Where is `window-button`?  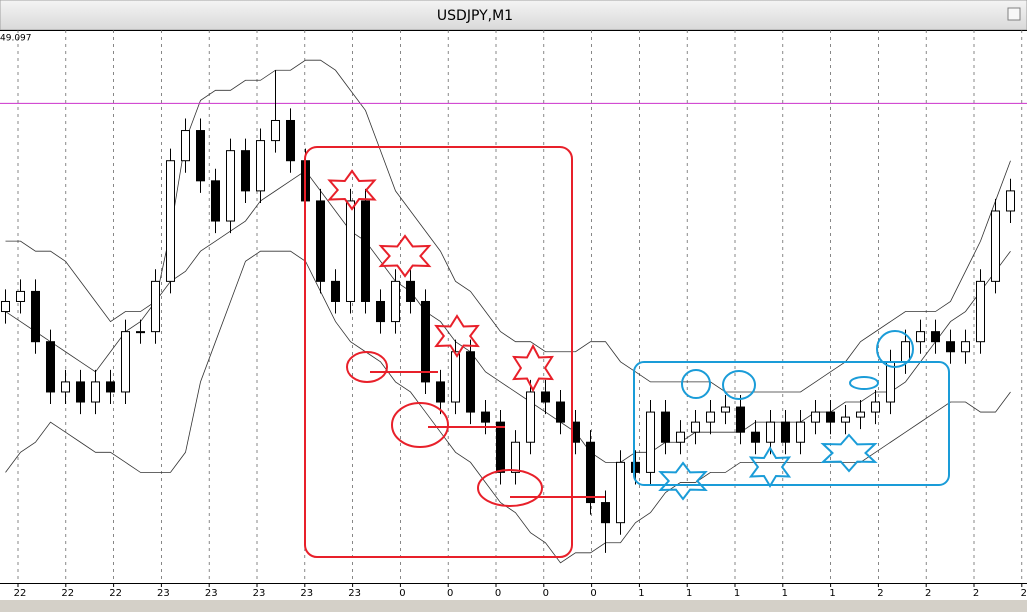 window-button is located at coordinates (1014, 14).